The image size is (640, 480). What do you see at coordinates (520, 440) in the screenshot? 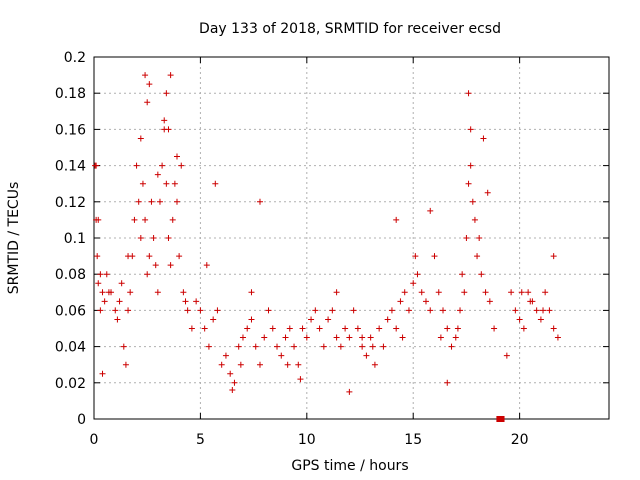
I see `x-tick-label: 20` at bounding box center [520, 440].